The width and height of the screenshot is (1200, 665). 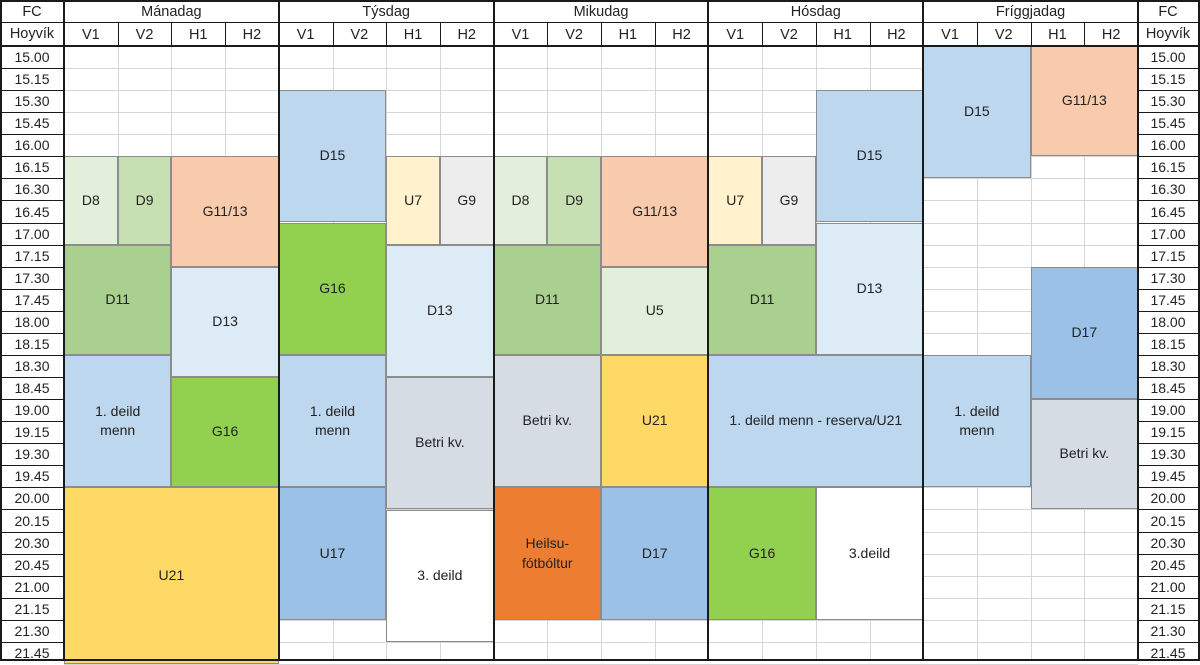 What do you see at coordinates (520, 200) in the screenshot?
I see `schedule-block: D8` at bounding box center [520, 200].